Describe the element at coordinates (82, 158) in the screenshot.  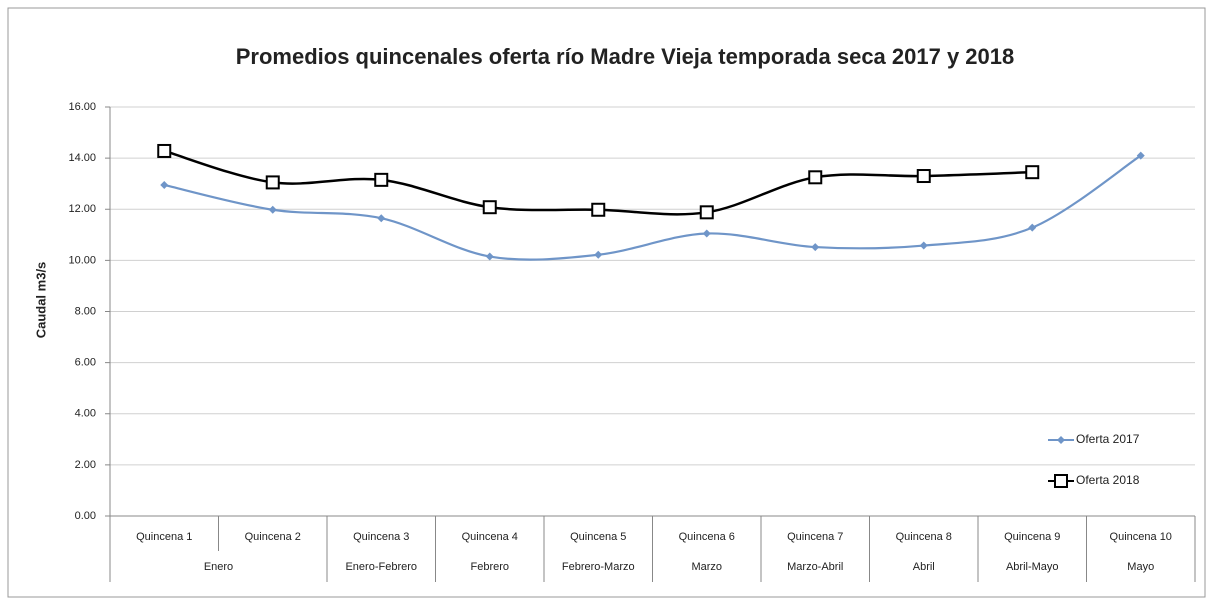
I see `y-tick-label: 14.00` at that location.